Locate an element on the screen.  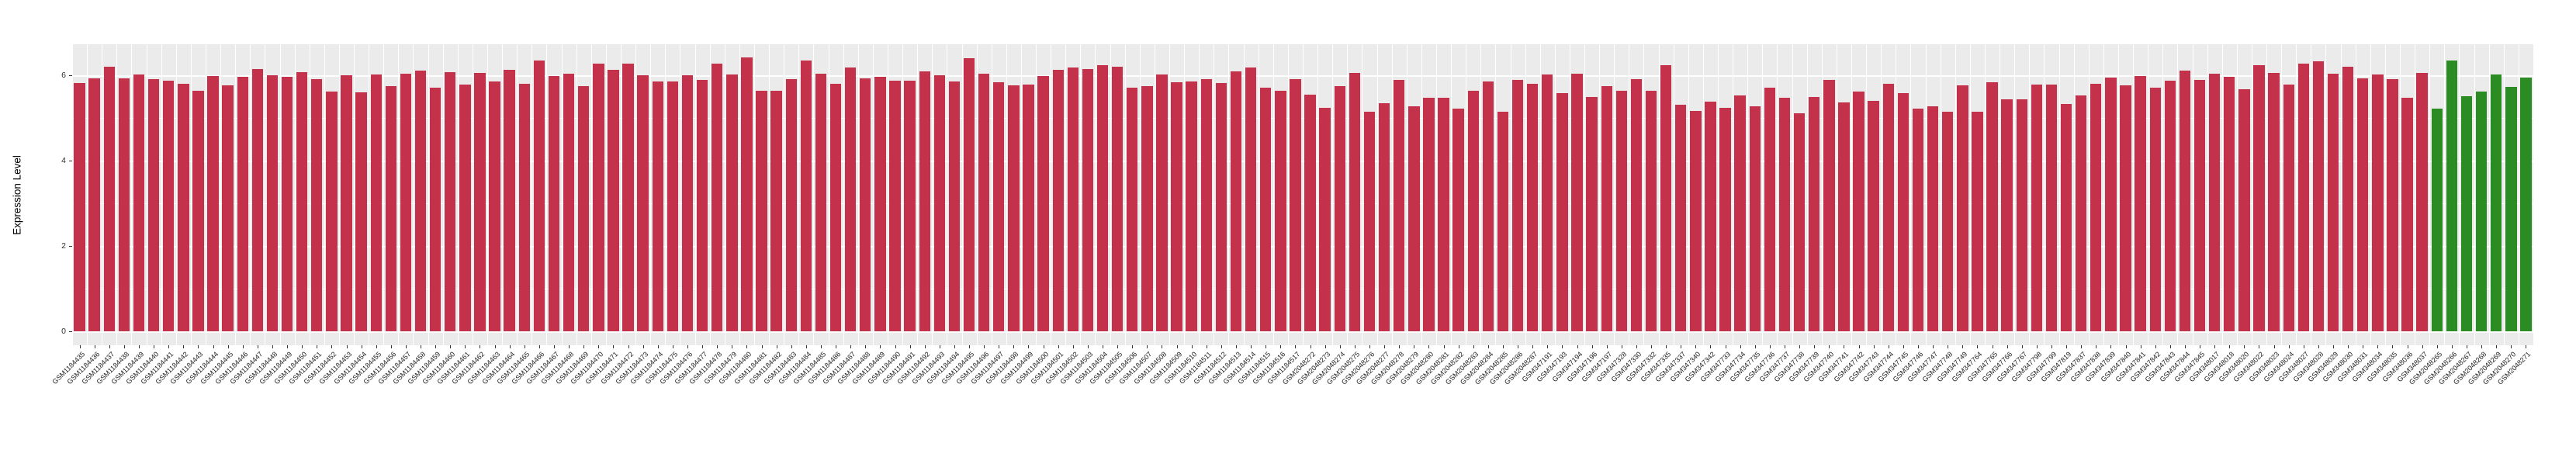
bar-GSM1184453 is located at coordinates (346, 203).